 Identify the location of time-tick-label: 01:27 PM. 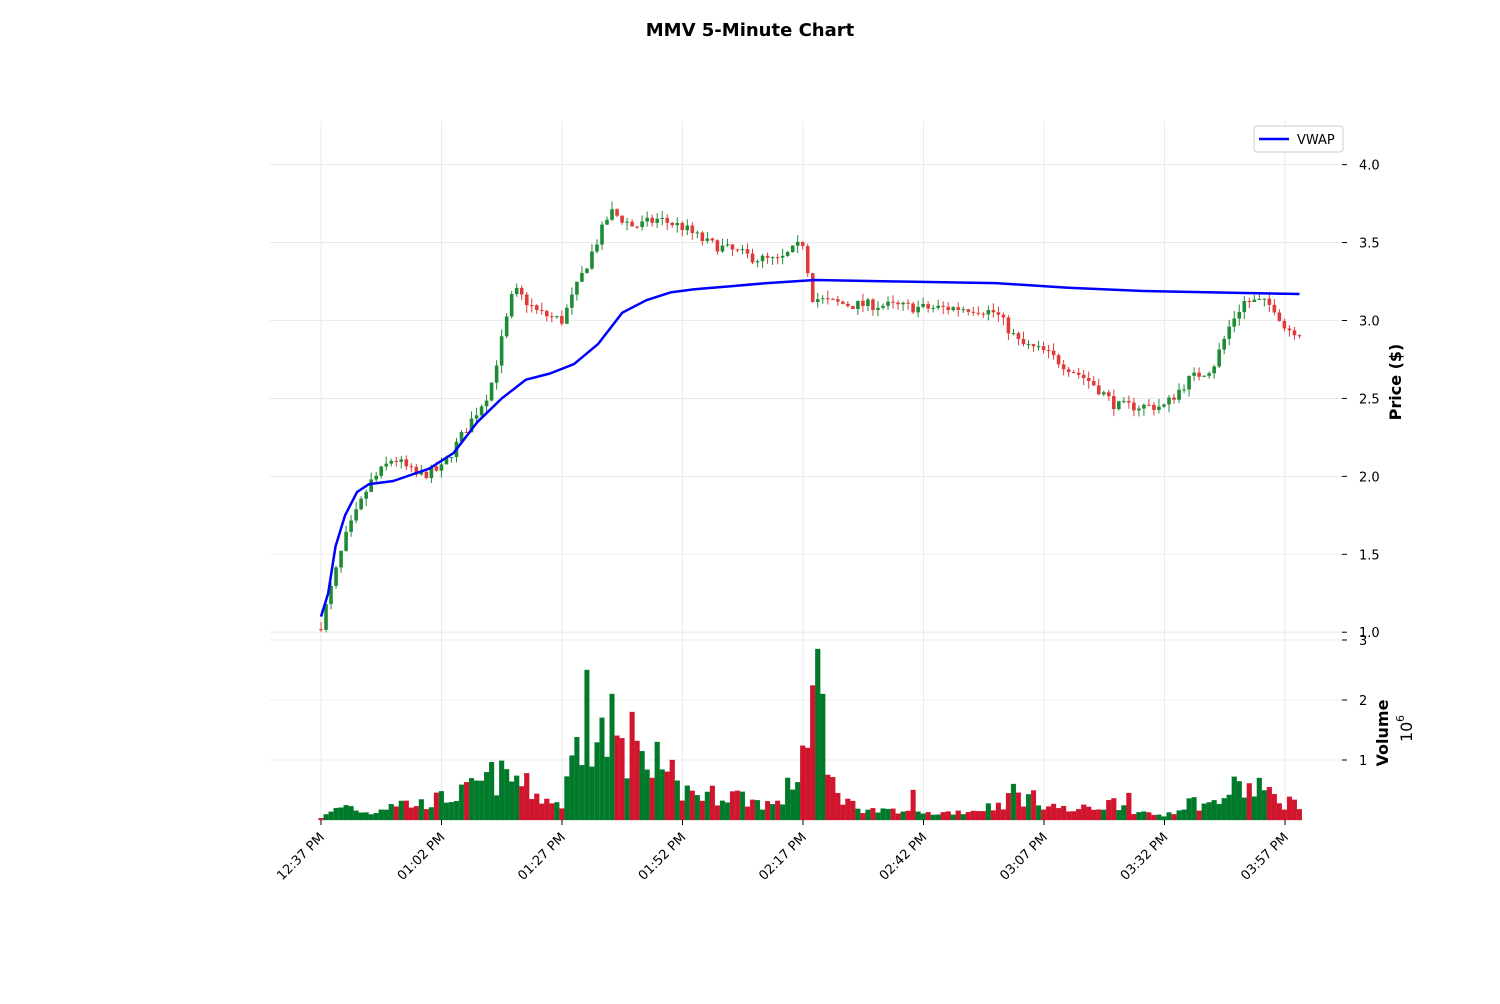
(541, 856).